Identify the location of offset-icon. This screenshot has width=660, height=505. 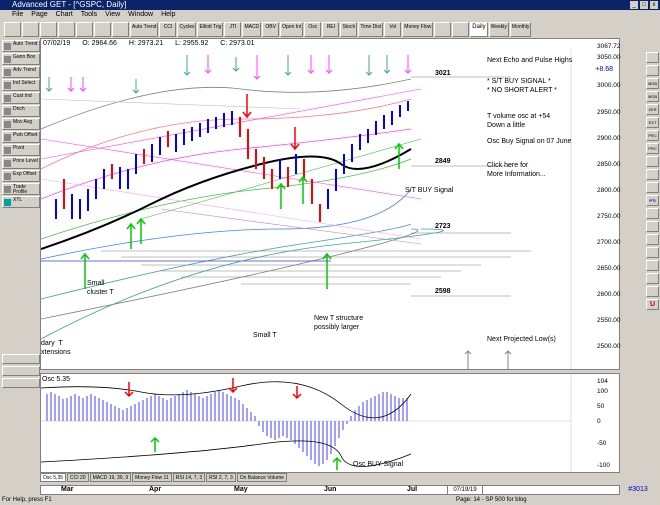
(7, 176).